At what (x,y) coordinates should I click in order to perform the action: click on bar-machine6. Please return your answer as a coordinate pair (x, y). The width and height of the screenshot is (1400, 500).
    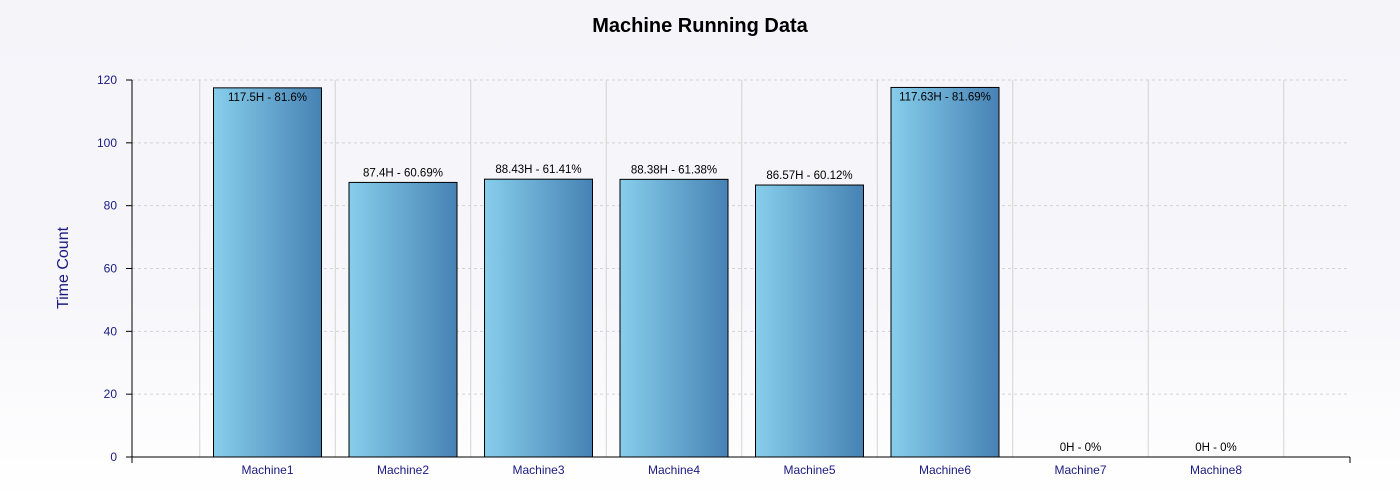
    Looking at the image, I should click on (945, 272).